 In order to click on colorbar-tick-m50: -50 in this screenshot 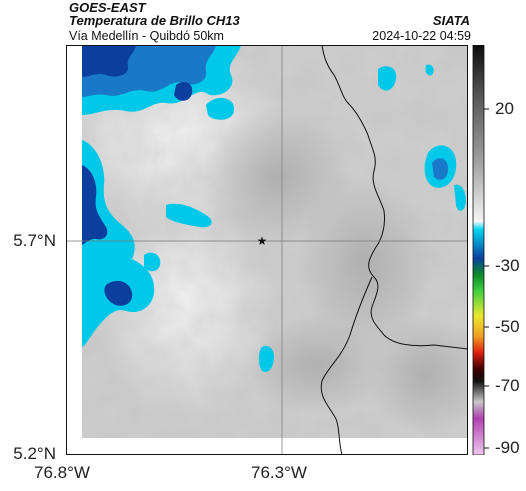, I will do `click(507, 326)`.